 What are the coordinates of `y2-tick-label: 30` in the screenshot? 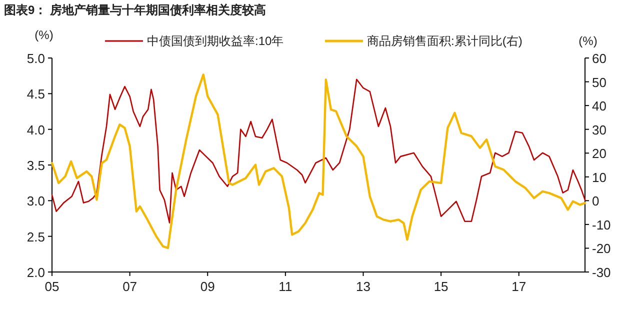 It's located at (599, 130).